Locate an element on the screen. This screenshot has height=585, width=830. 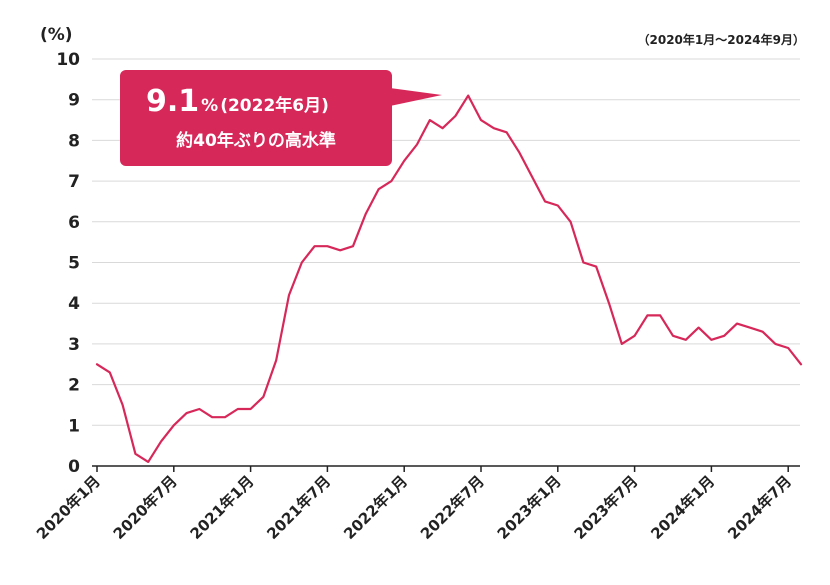
peak-callout: 9.1% (2022年6月) 約40年ぶりの高水準 is located at coordinates (281, 118).